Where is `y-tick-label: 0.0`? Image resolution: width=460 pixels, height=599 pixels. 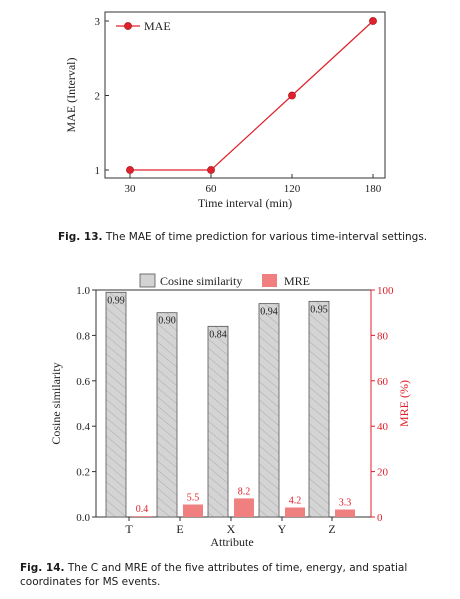 y-tick-label: 0.0 is located at coordinates (83, 518).